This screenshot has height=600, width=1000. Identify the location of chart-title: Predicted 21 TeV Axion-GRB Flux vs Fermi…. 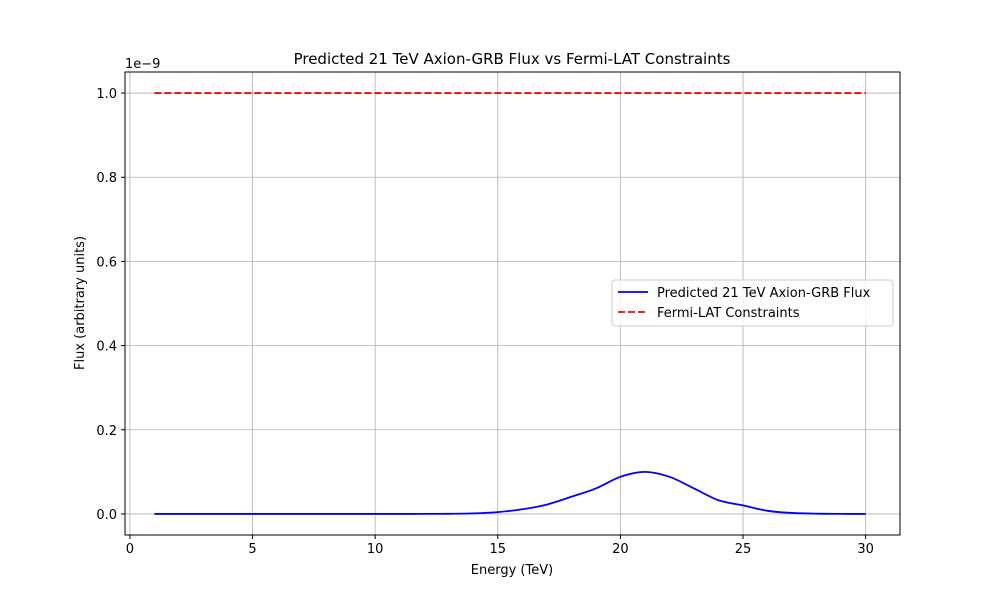
(512, 59).